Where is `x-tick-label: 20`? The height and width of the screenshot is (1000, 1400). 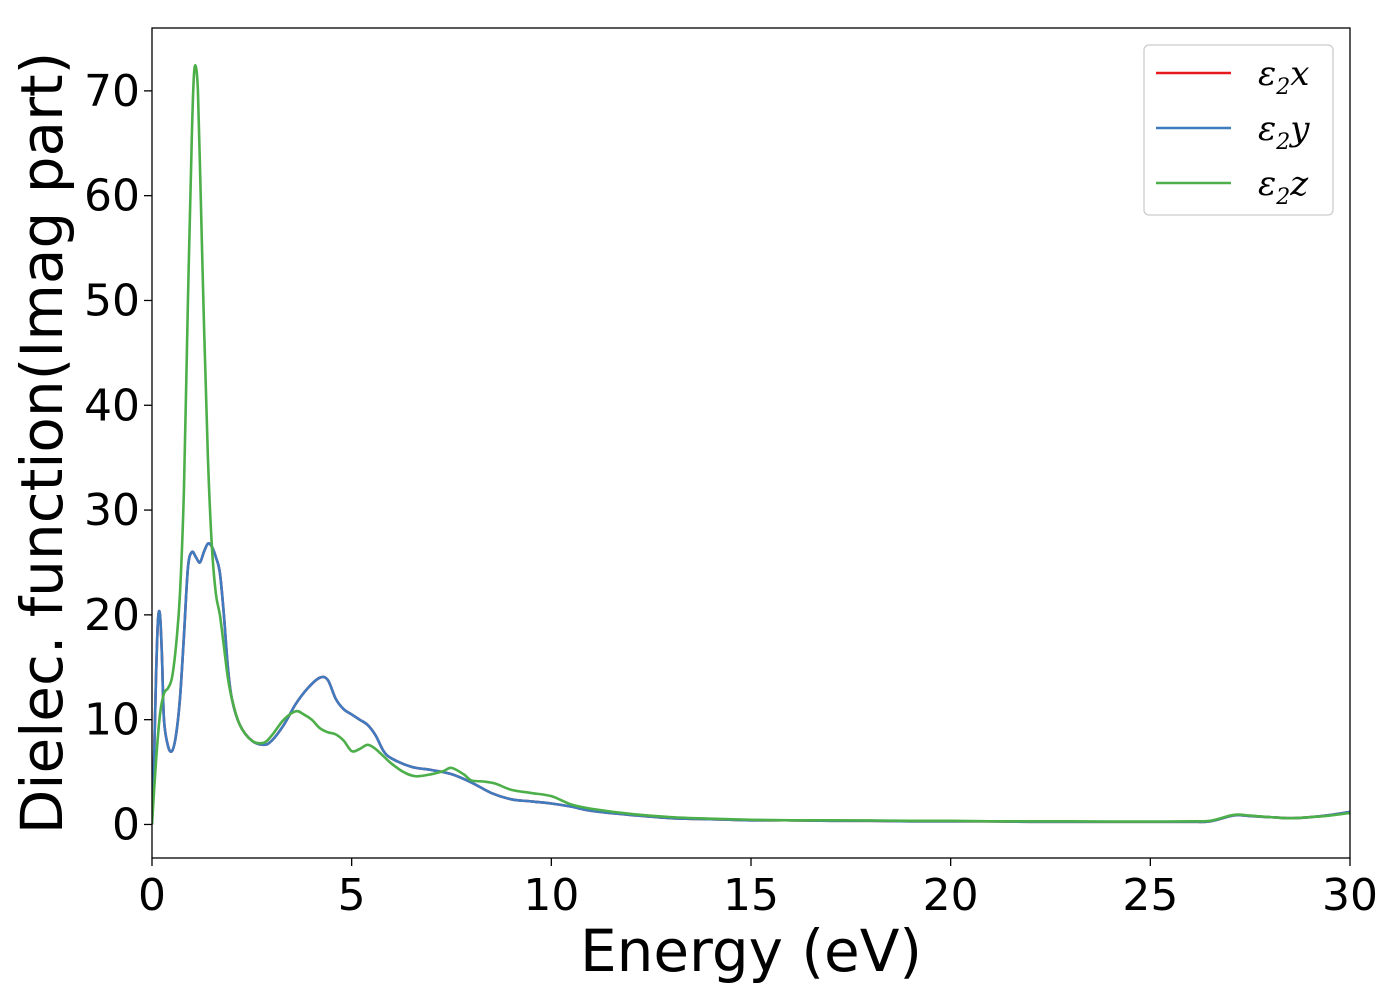
x-tick-label: 20 is located at coordinates (951, 895).